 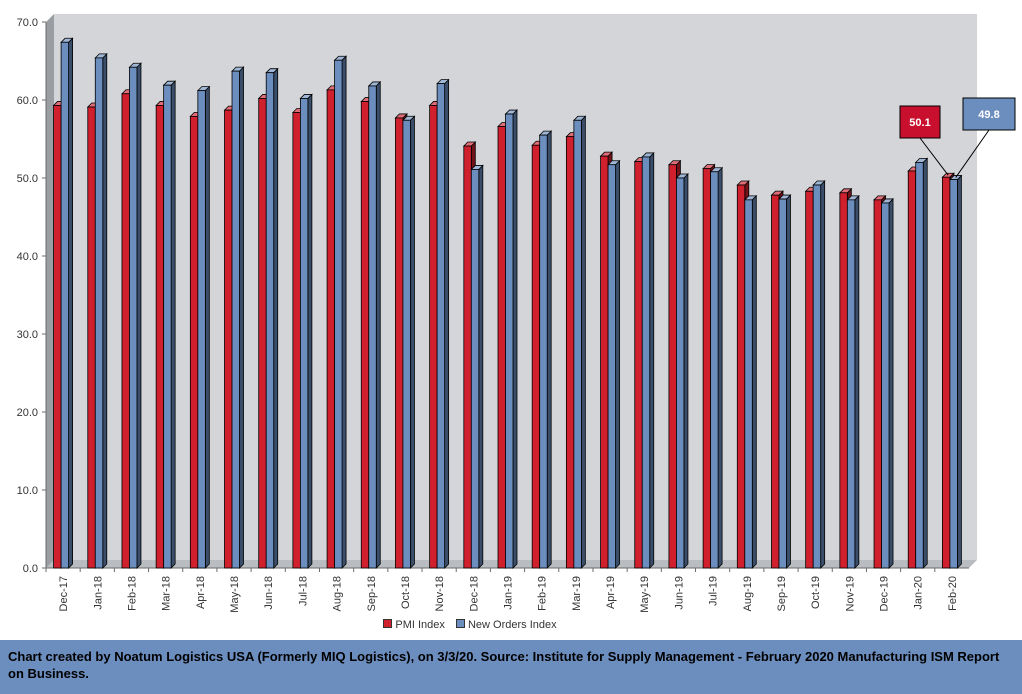 What do you see at coordinates (27, 101) in the screenshot?
I see `y-tick-label: 60.0` at bounding box center [27, 101].